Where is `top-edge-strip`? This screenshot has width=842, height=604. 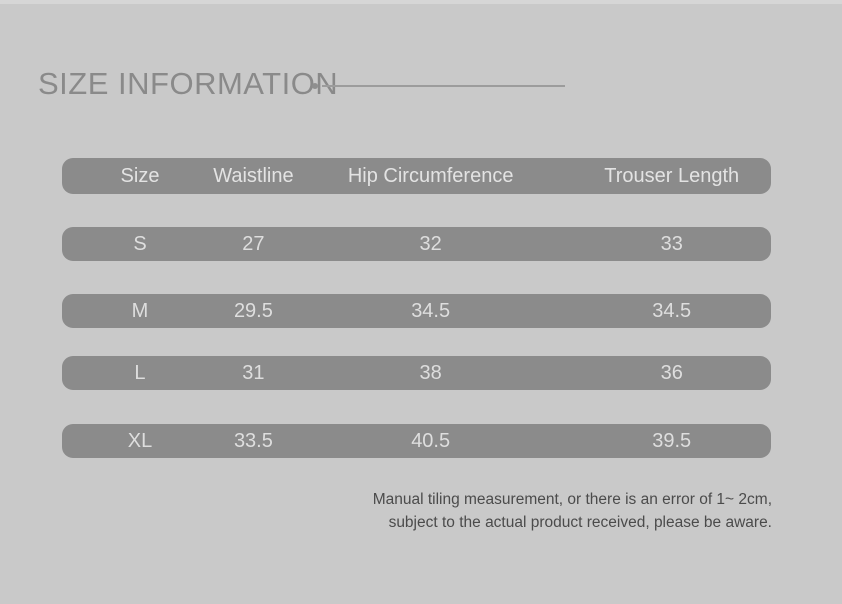
top-edge-strip is located at coordinates (421, 2).